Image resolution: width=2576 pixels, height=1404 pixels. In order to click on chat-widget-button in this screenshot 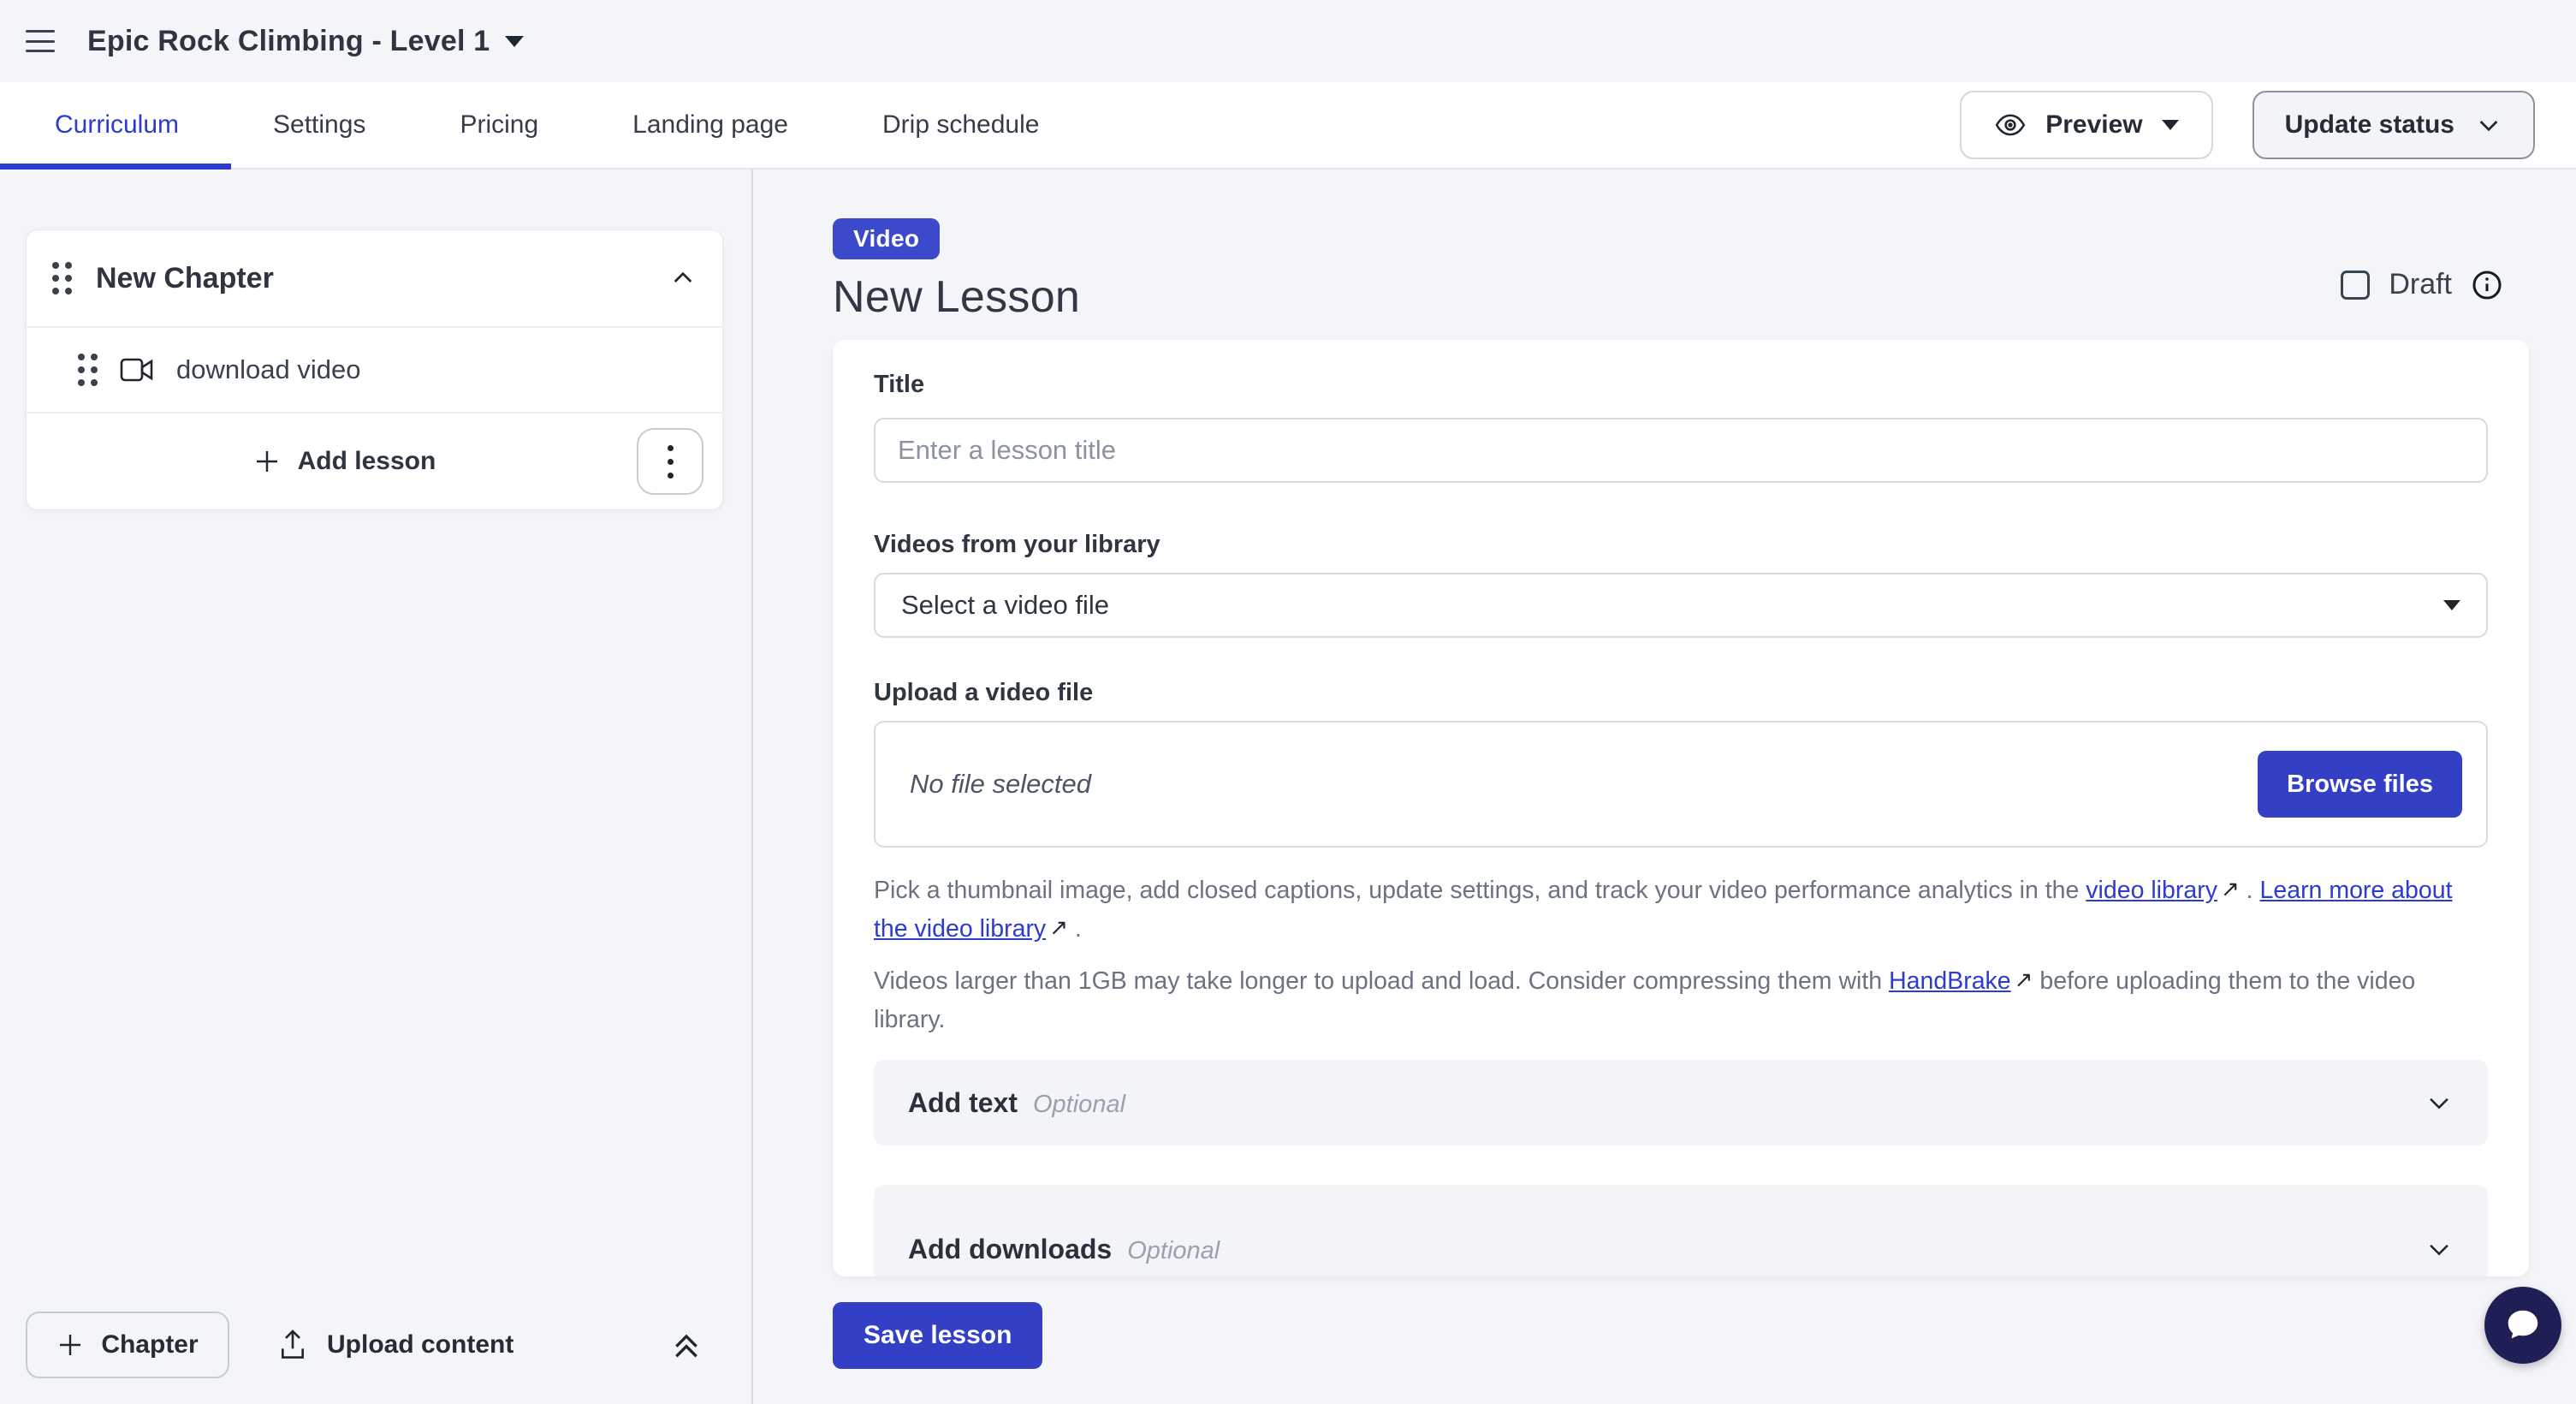, I will do `click(2522, 1325)`.